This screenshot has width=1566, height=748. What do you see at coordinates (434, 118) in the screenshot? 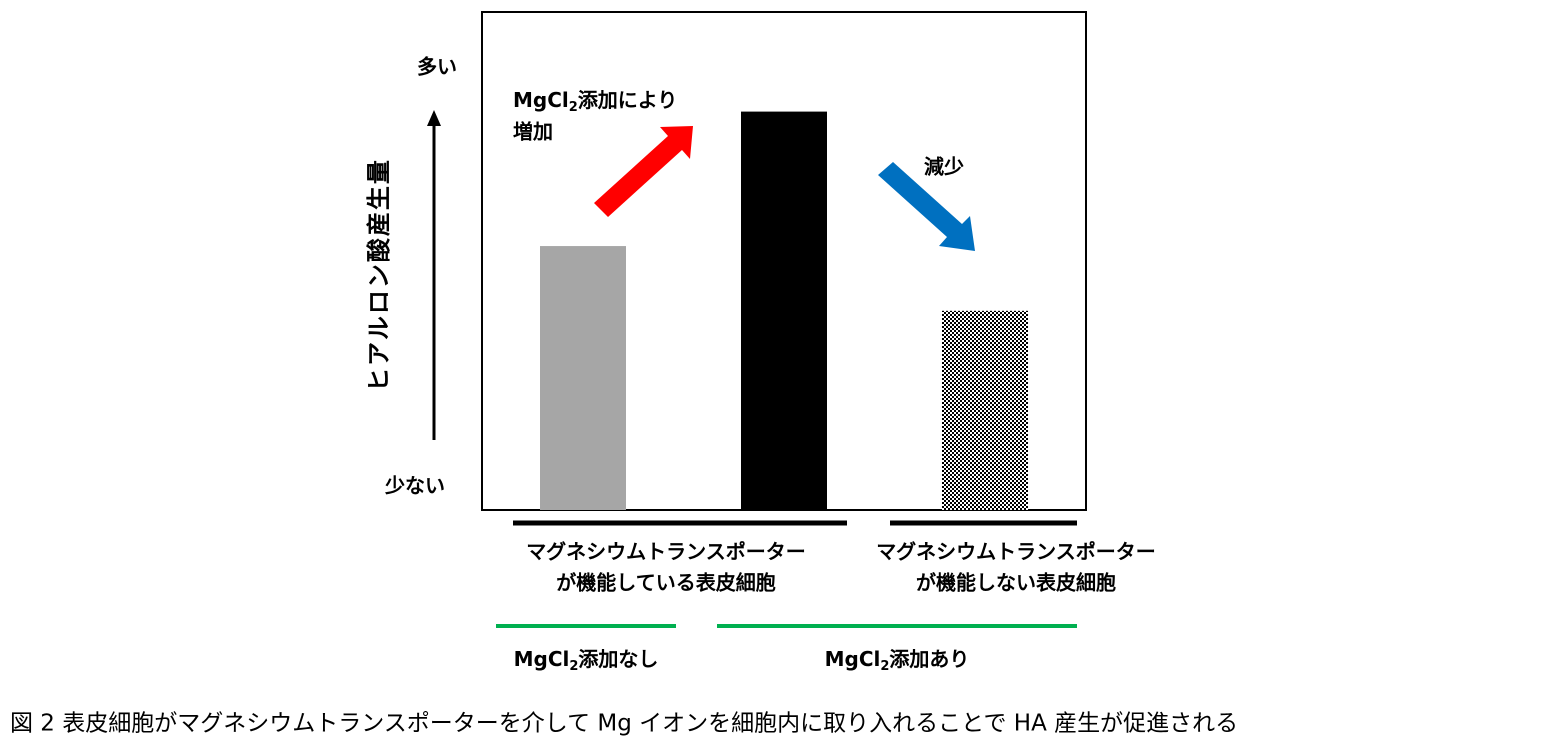
I see `y-arrow-head` at bounding box center [434, 118].